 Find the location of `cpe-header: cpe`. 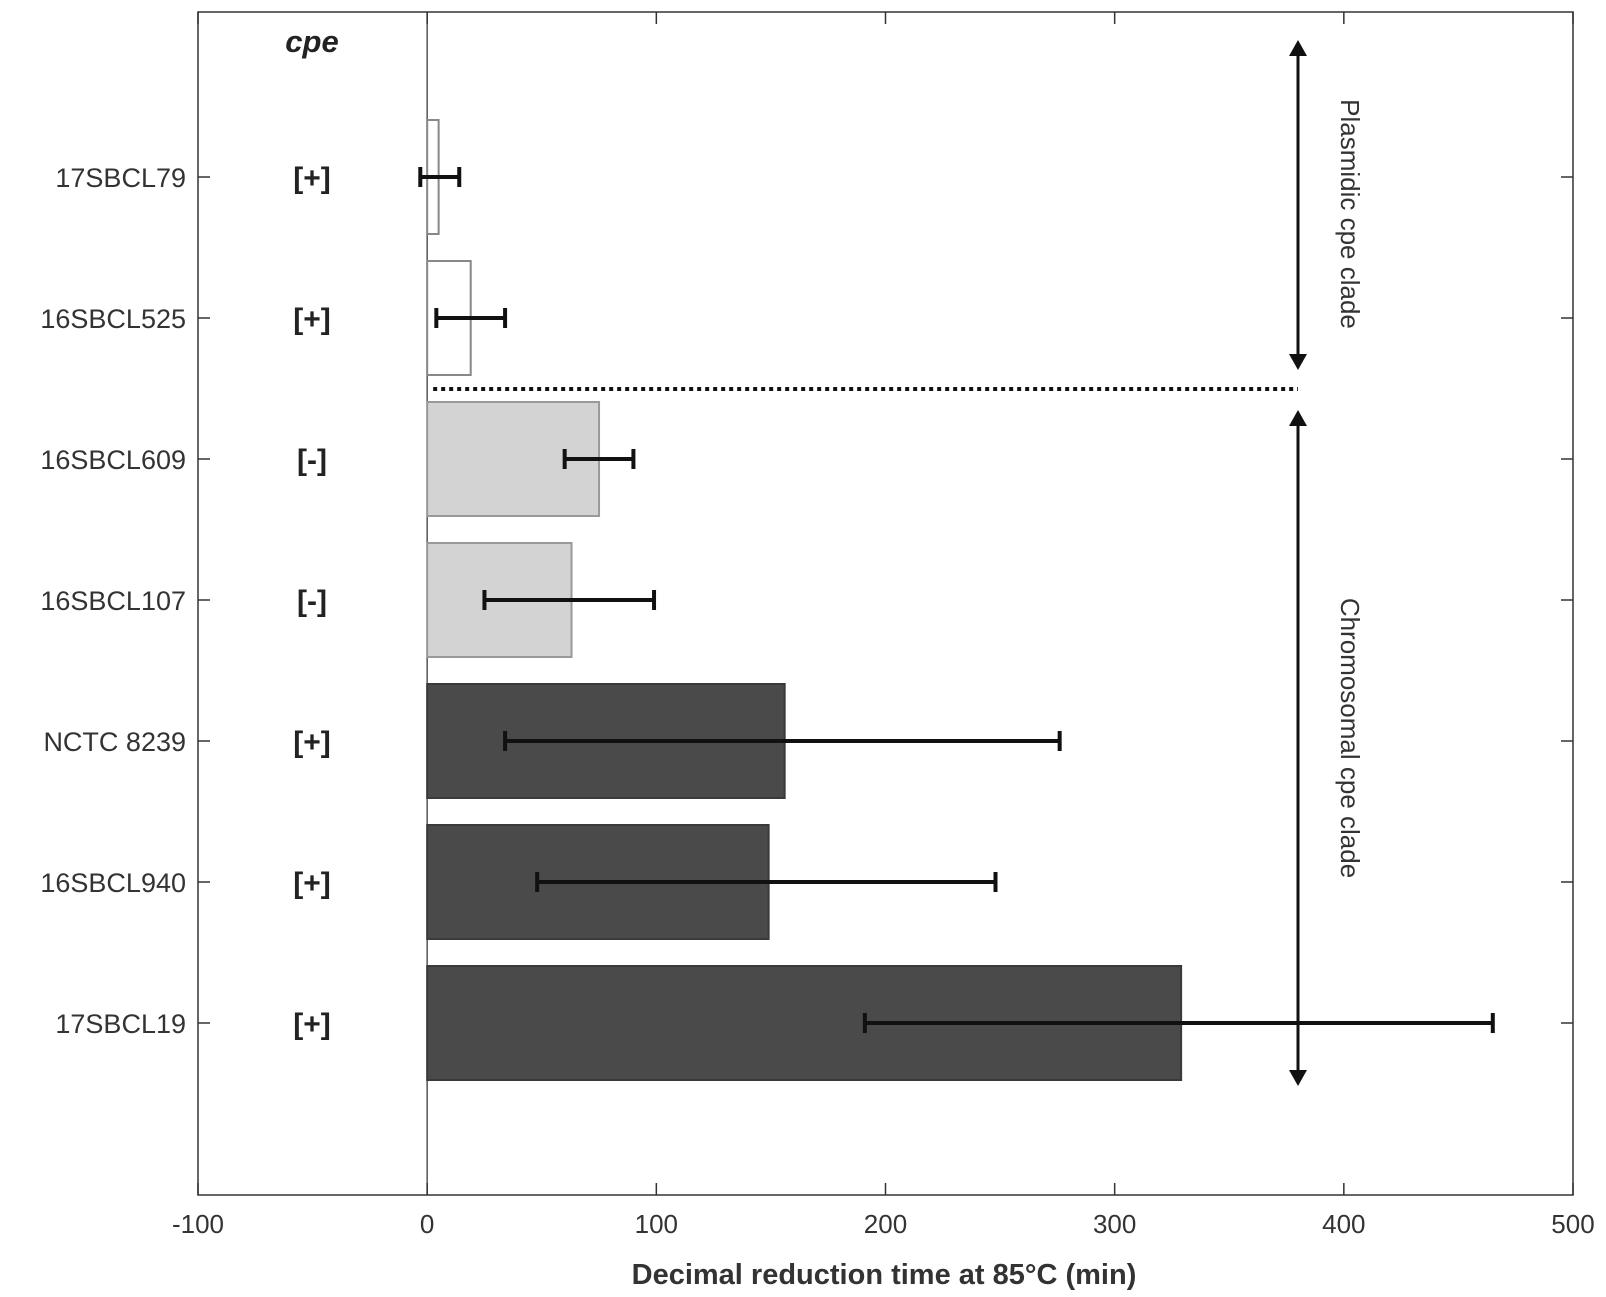

cpe-header: cpe is located at coordinates (311, 41).